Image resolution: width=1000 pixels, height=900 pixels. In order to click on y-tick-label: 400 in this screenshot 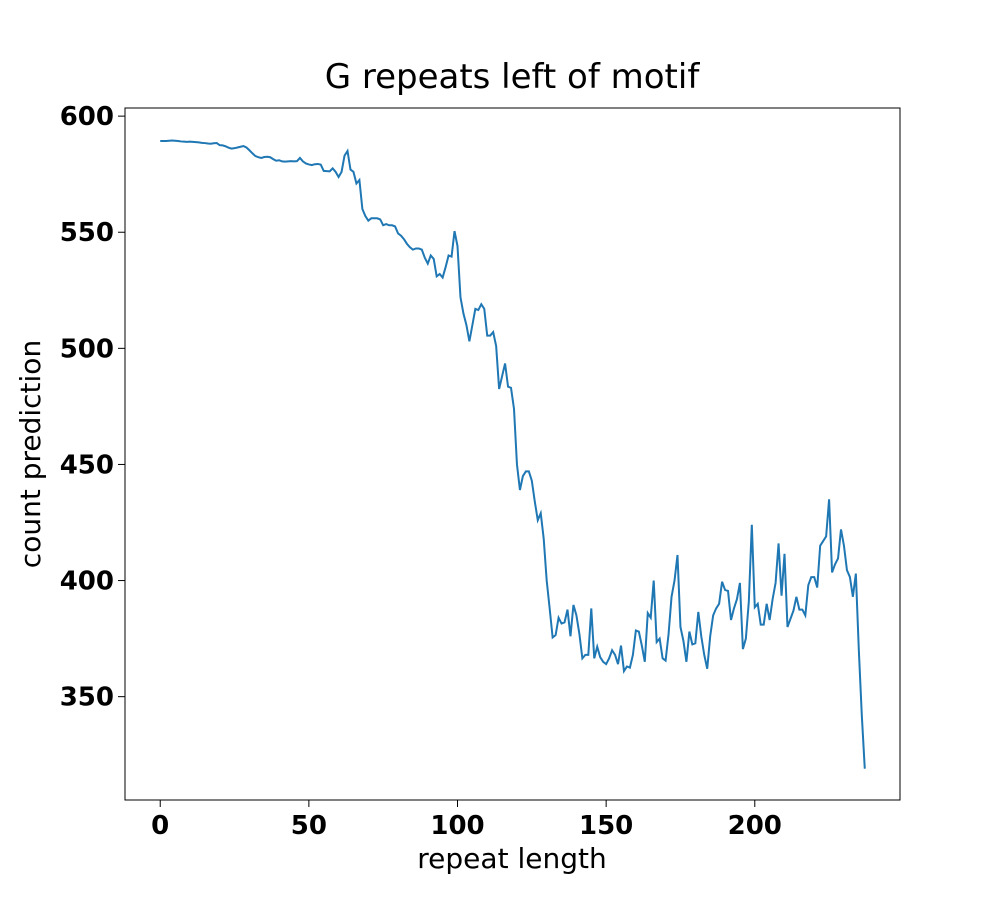, I will do `click(87, 582)`.